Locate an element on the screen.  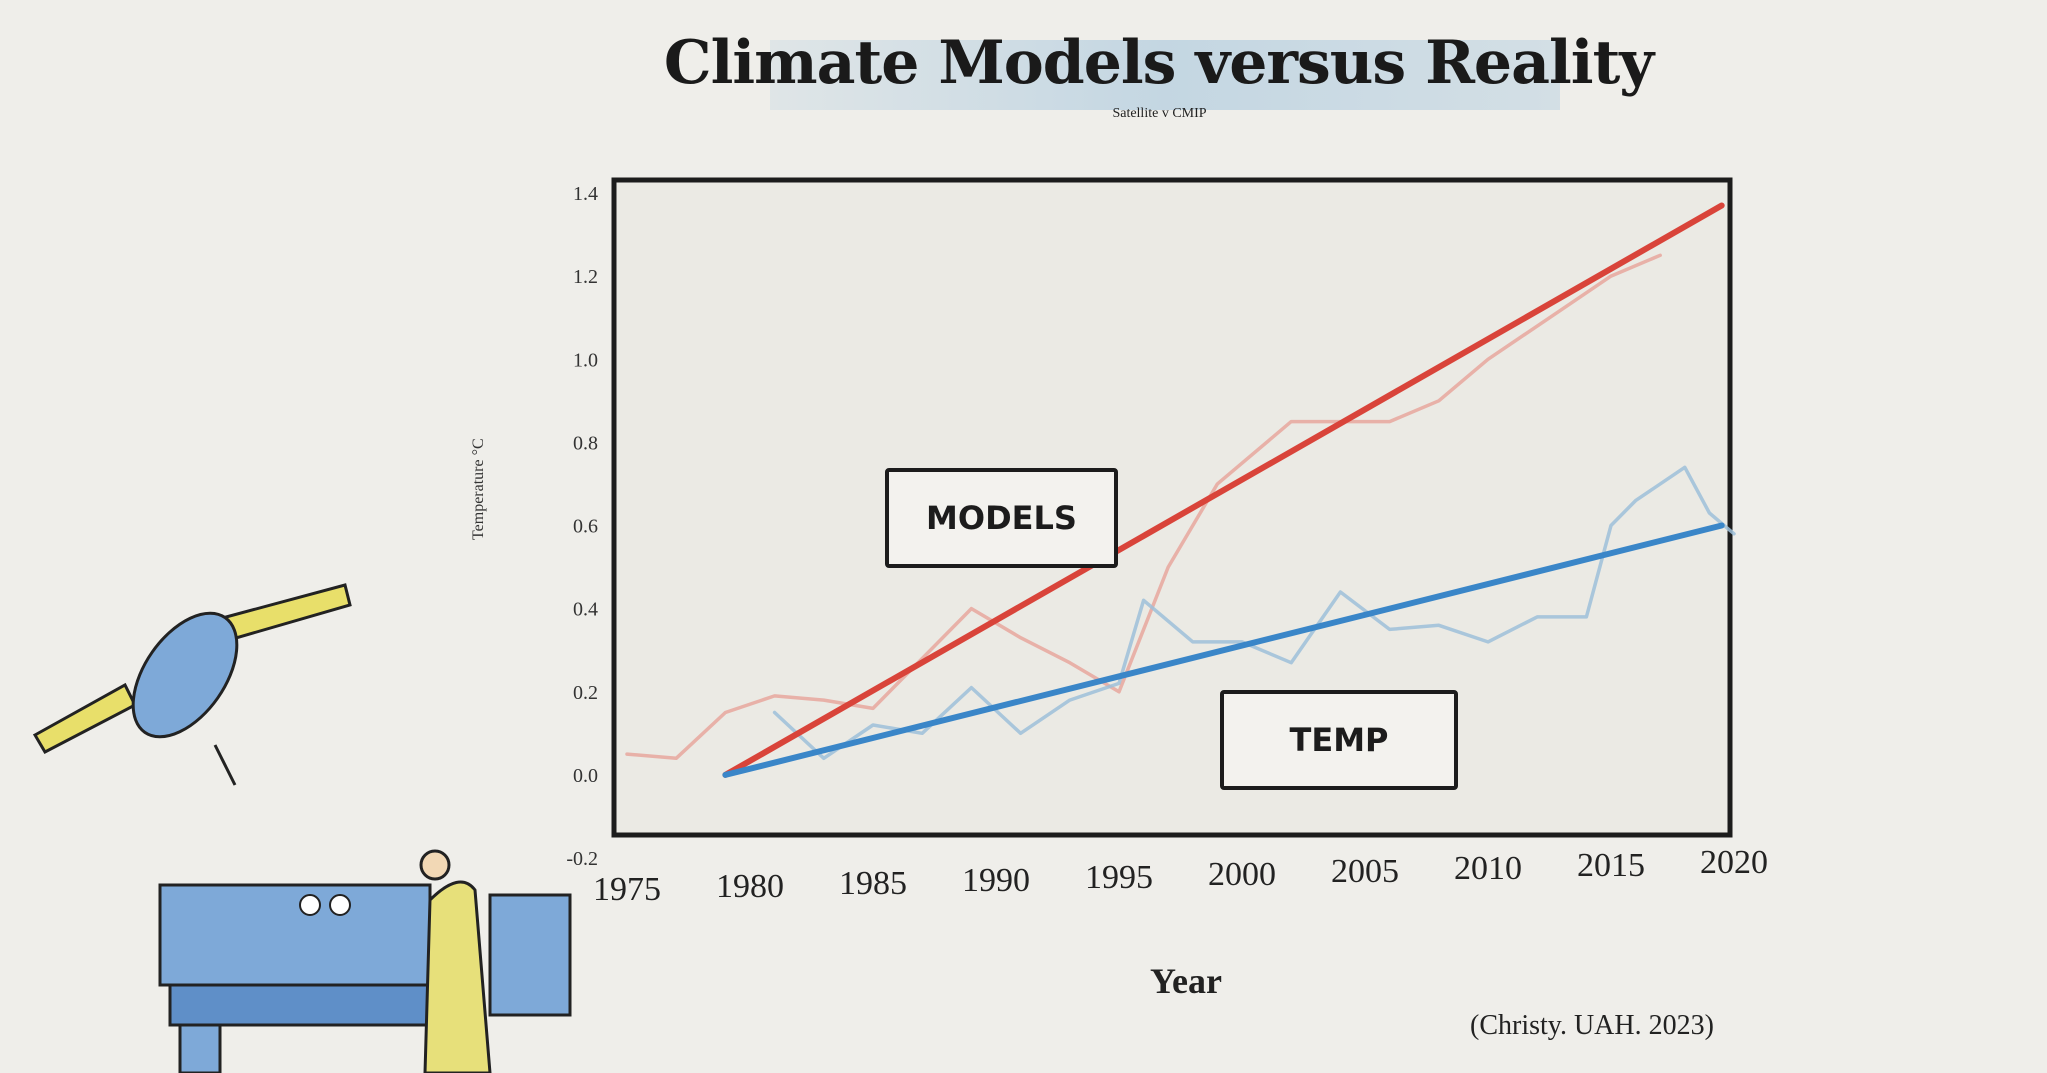
x-axis-label: Year is located at coordinates (1186, 981).